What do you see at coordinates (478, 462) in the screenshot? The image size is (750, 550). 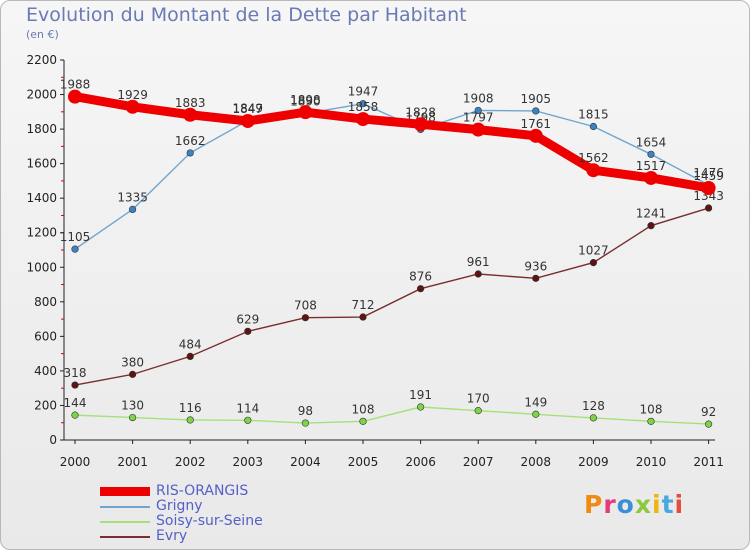 I see `x-tick-label: 2007` at bounding box center [478, 462].